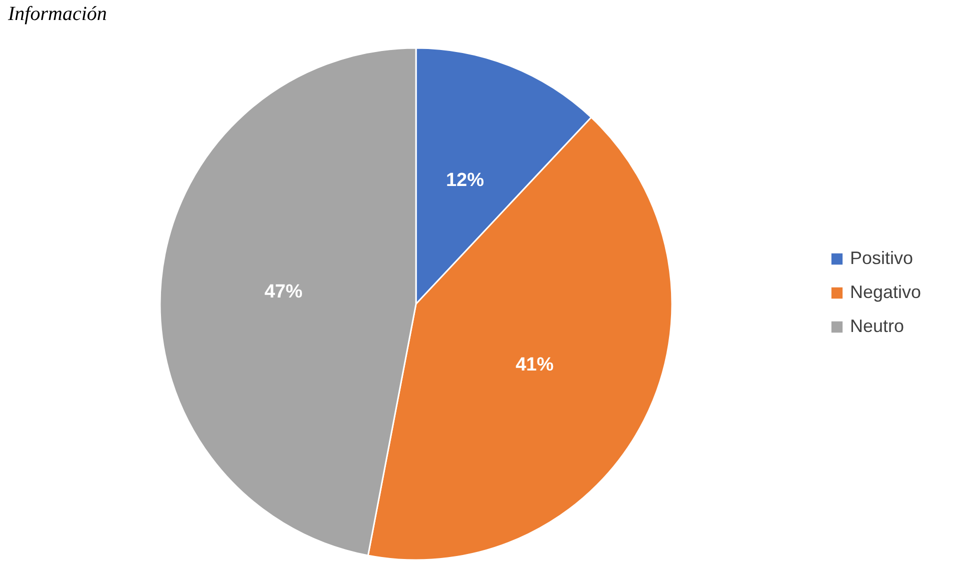 This screenshot has height=580, width=956. What do you see at coordinates (57, 14) in the screenshot?
I see `chart-title: Información` at bounding box center [57, 14].